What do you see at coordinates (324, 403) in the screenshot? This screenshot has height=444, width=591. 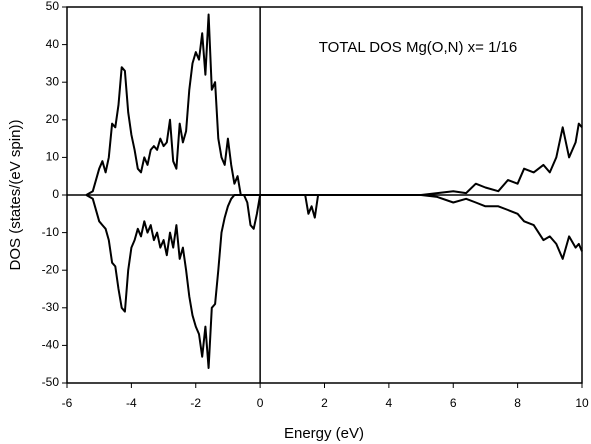 I see `x-tick-label: 2` at bounding box center [324, 403].